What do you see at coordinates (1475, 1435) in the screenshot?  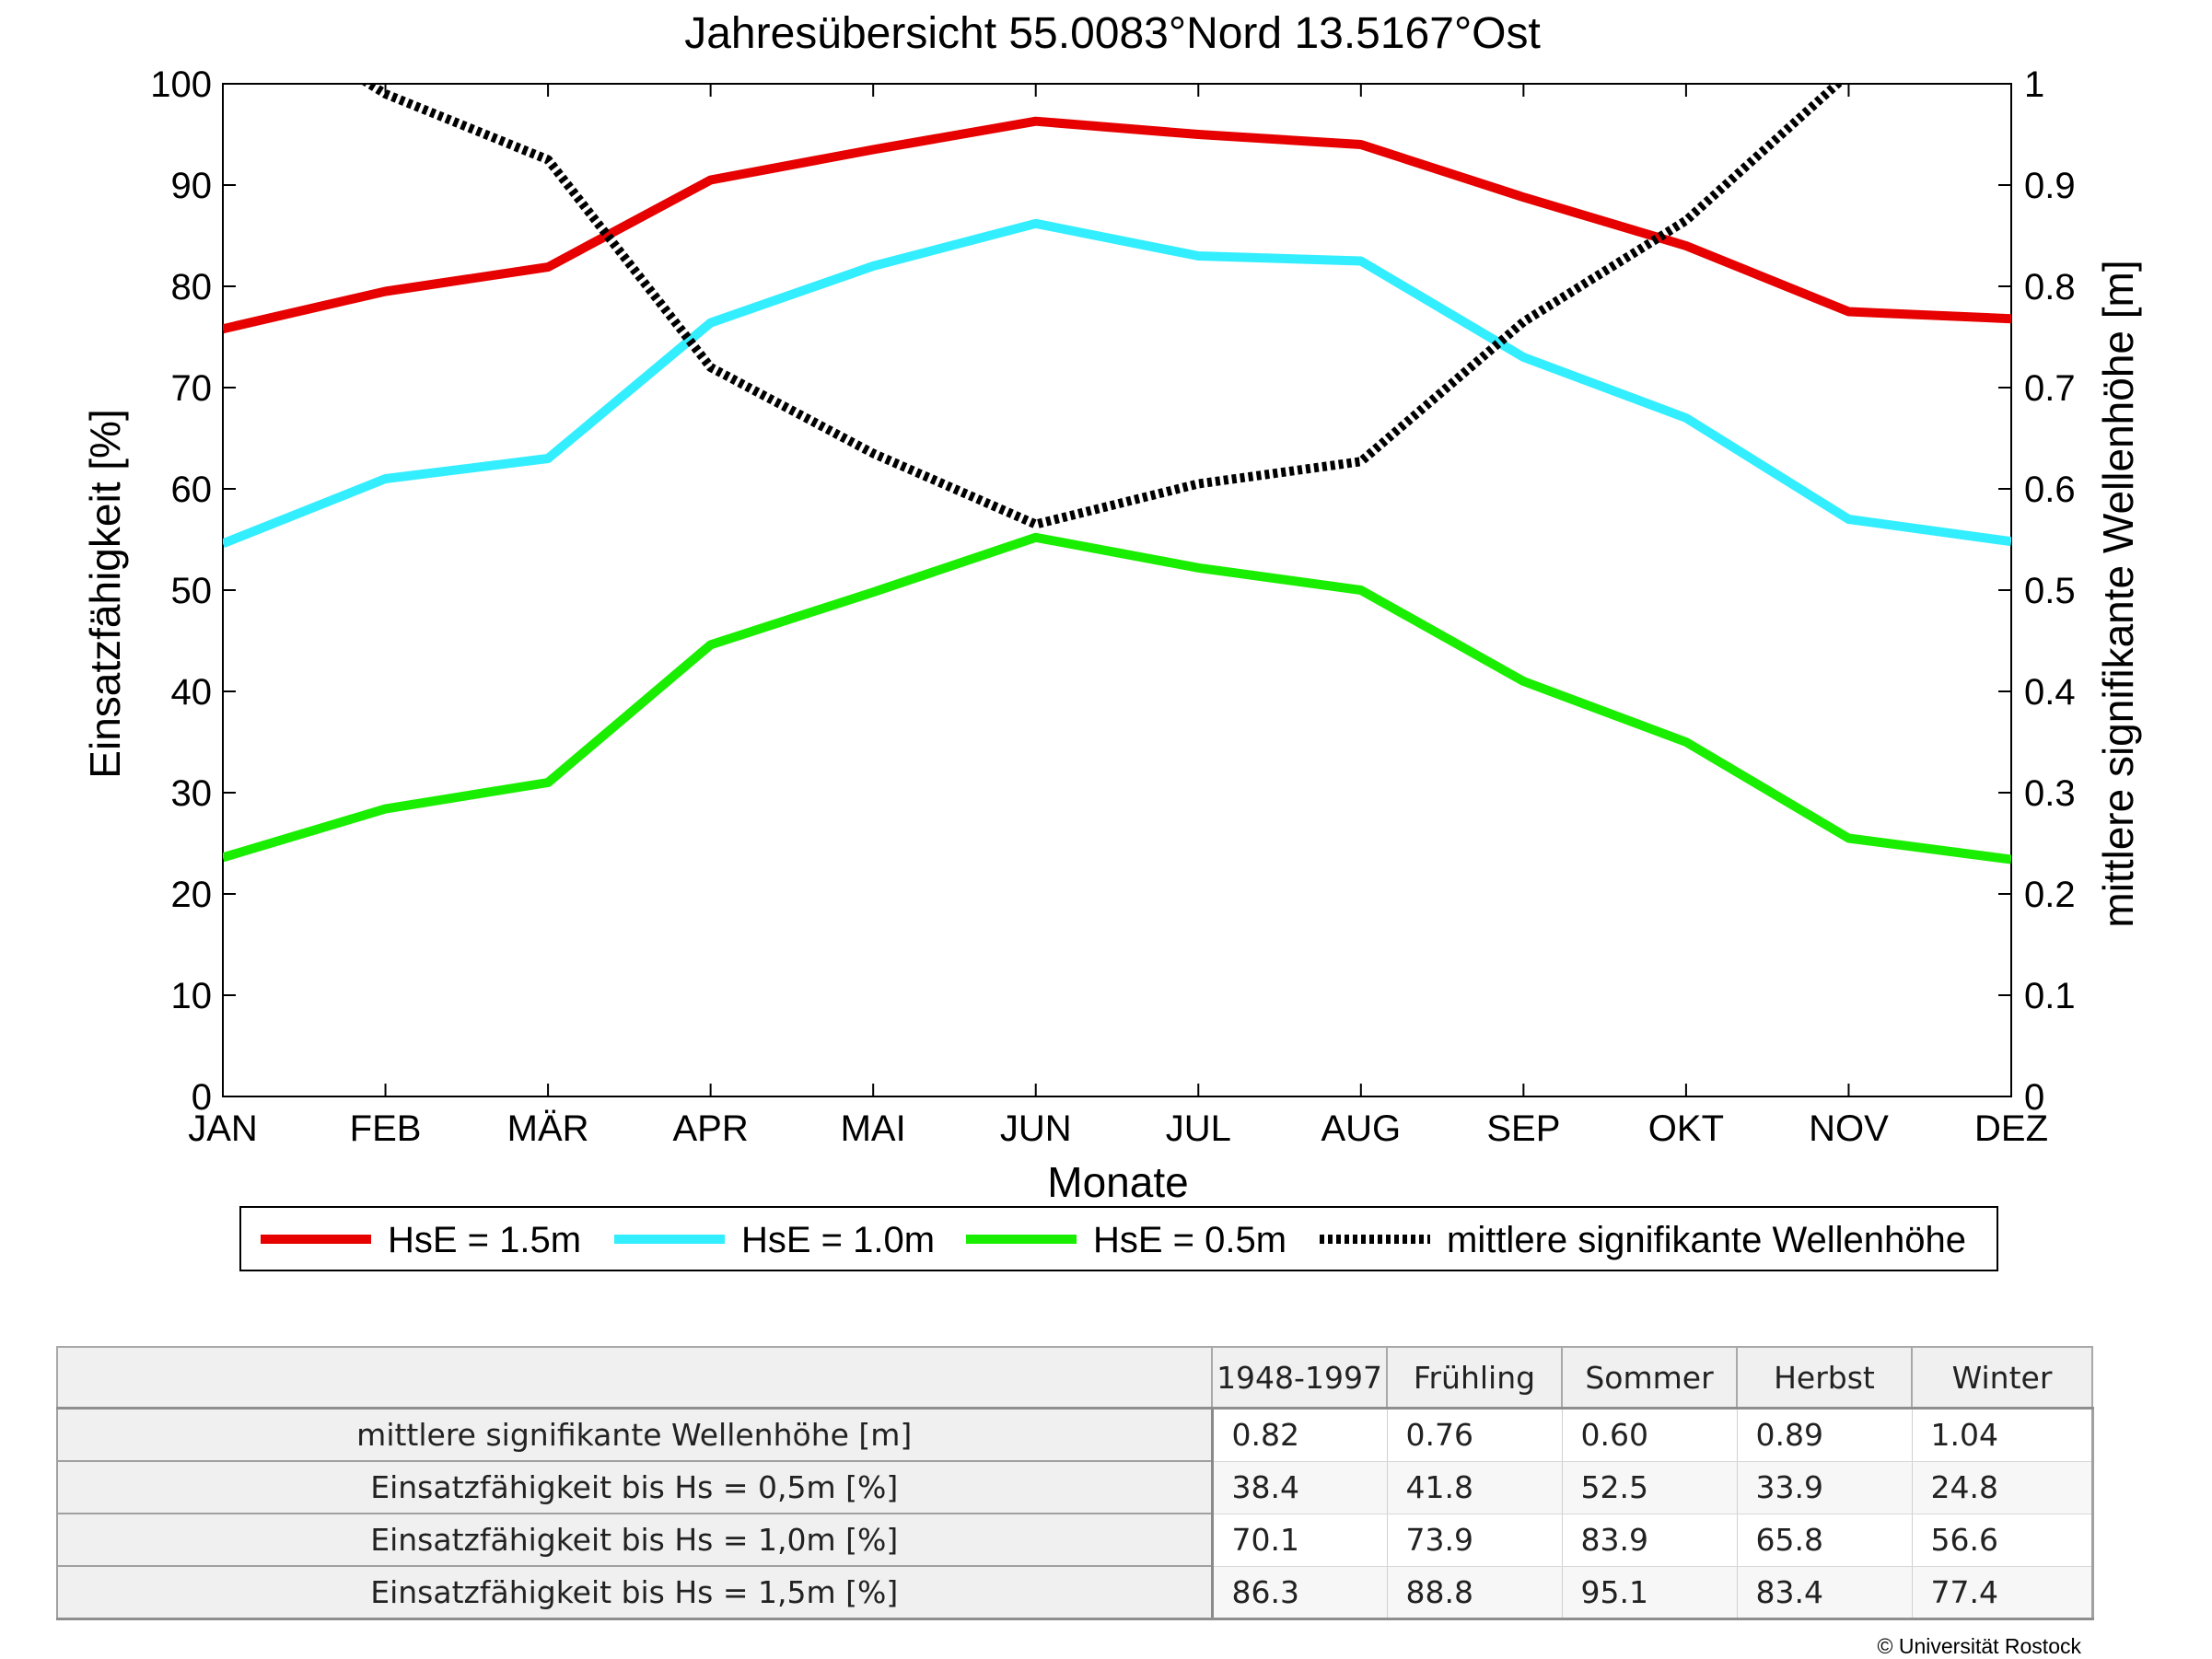 I see `table-cell: 0.76` at bounding box center [1475, 1435].